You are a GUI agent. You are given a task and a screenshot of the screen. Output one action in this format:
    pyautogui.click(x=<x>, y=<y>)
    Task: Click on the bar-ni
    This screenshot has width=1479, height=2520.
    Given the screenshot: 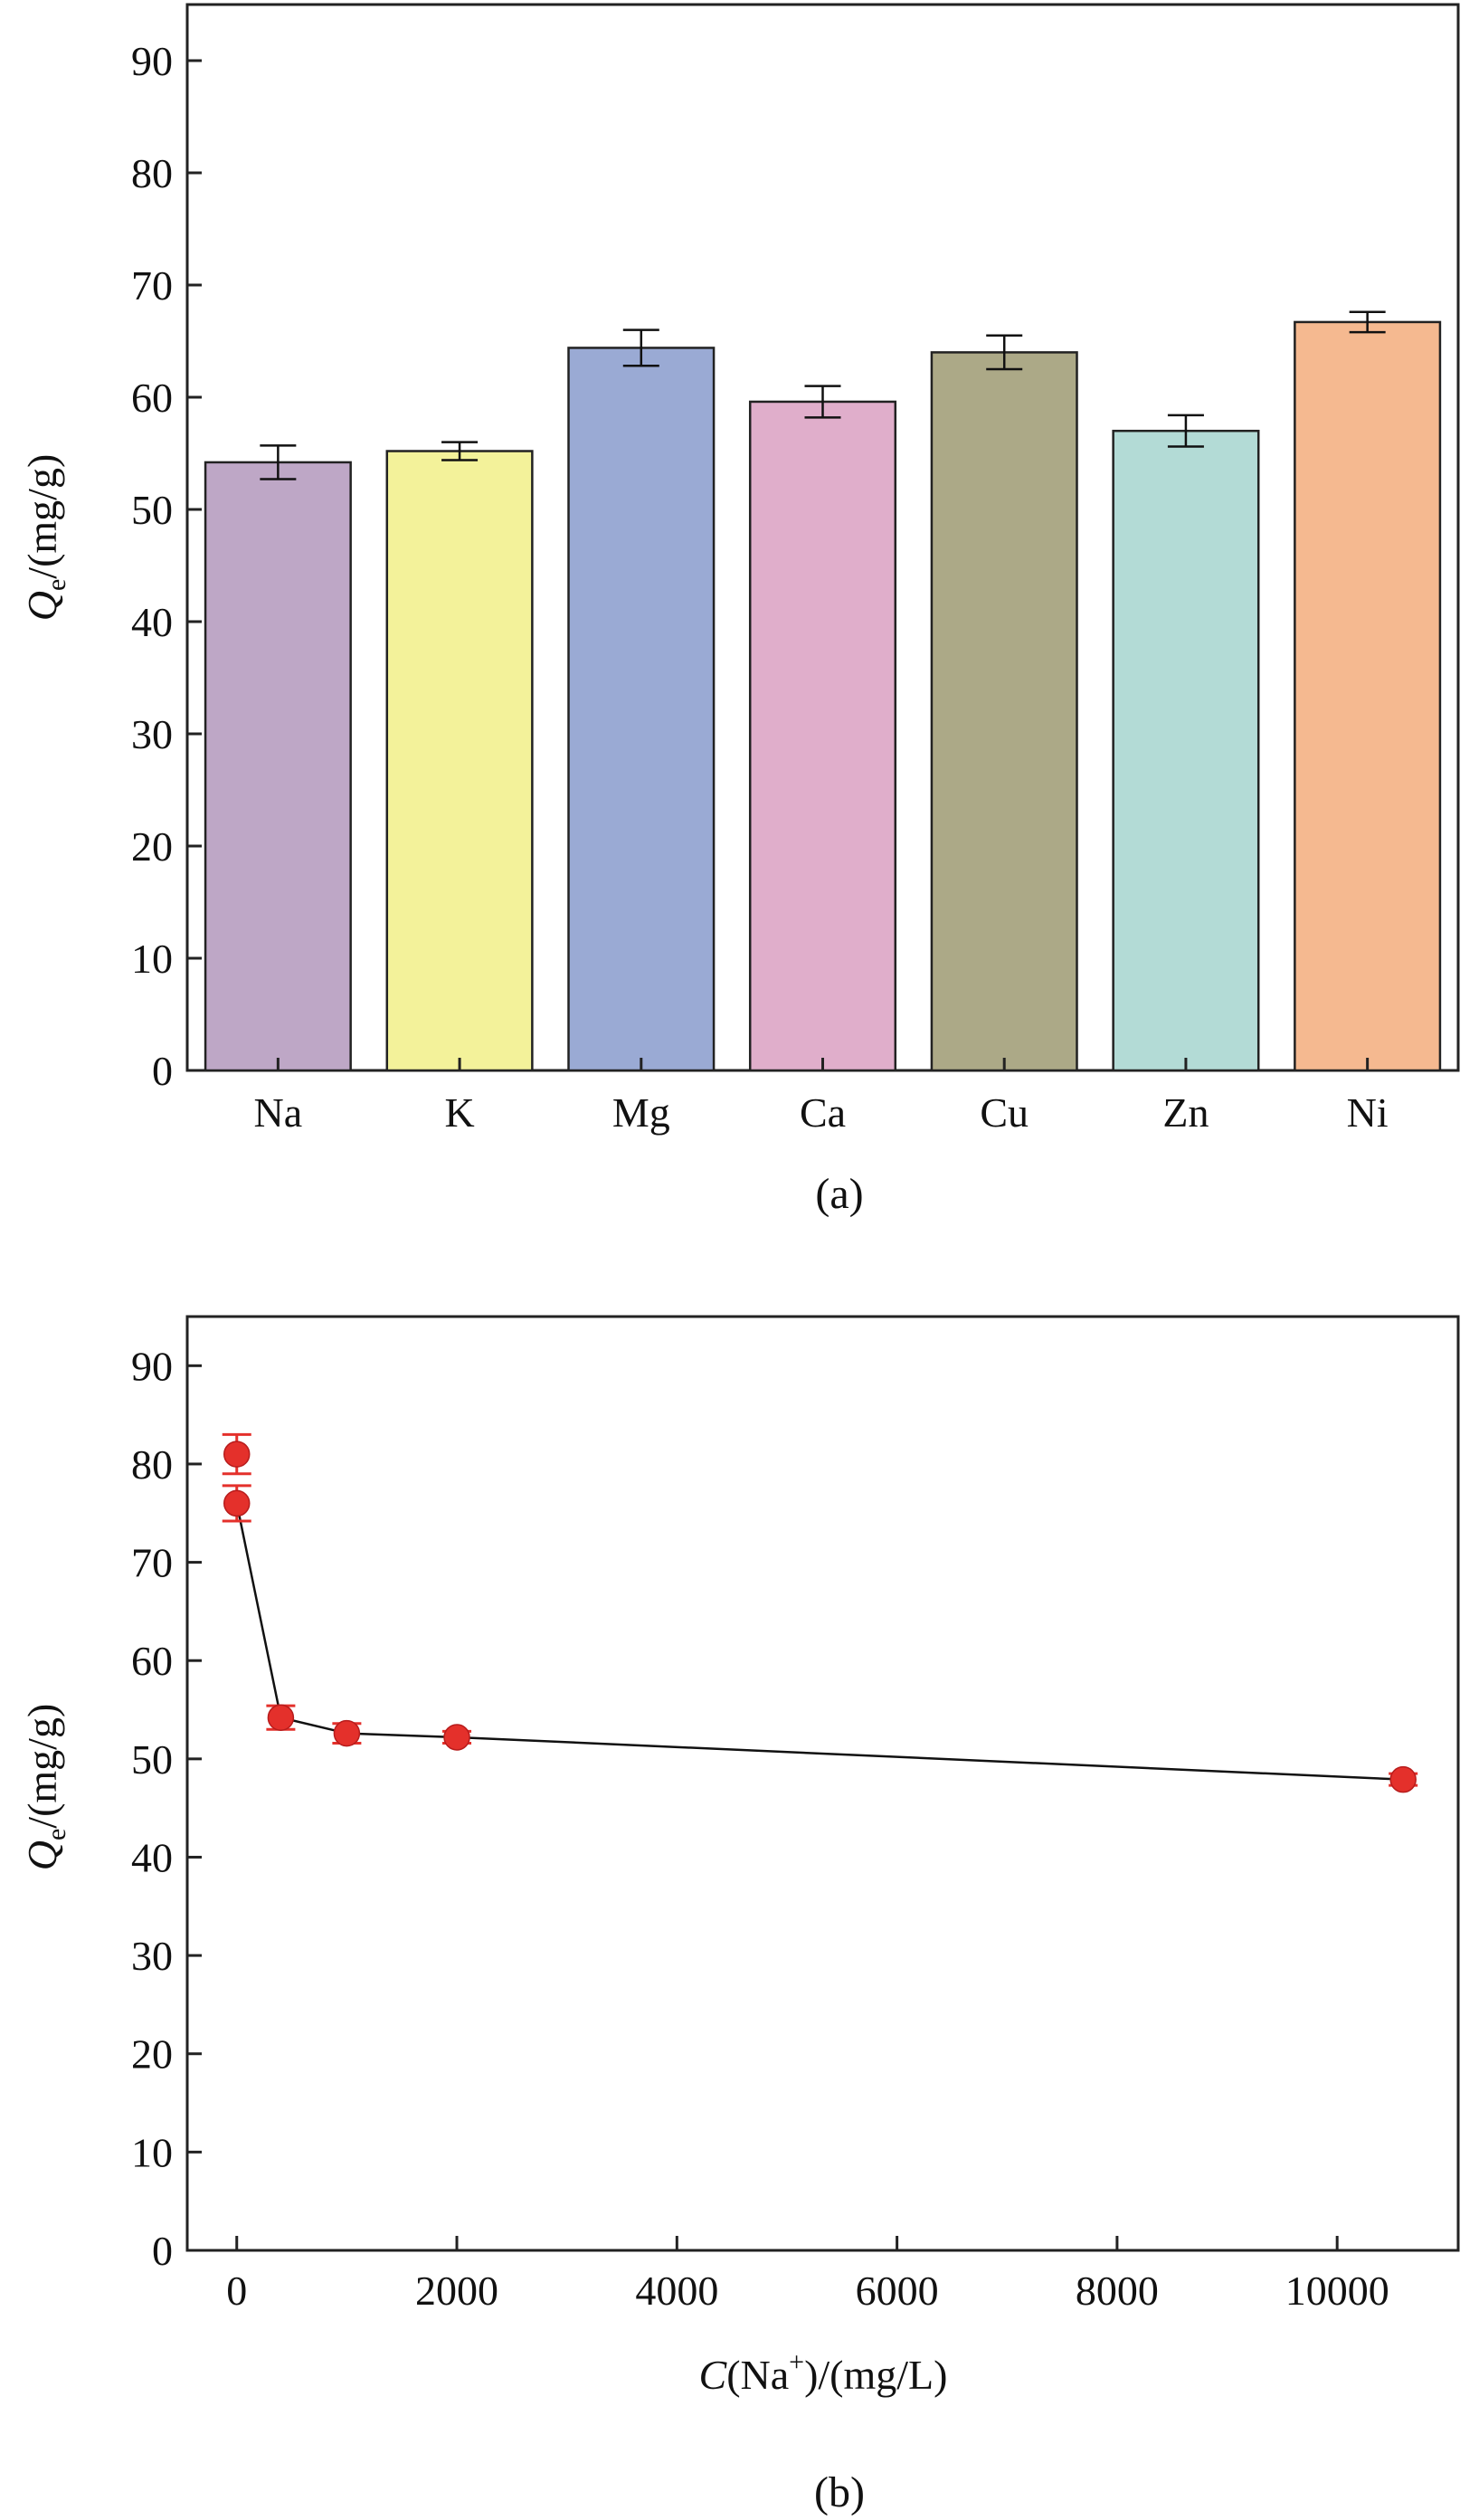 What is the action you would take?
    pyautogui.click(x=1368, y=696)
    